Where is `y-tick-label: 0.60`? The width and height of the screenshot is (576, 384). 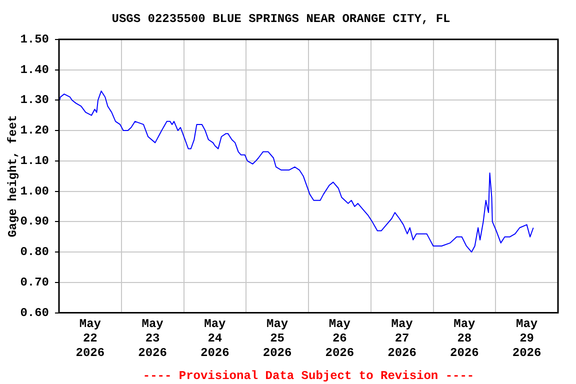 y-tick-label: 0.60 is located at coordinates (34, 313).